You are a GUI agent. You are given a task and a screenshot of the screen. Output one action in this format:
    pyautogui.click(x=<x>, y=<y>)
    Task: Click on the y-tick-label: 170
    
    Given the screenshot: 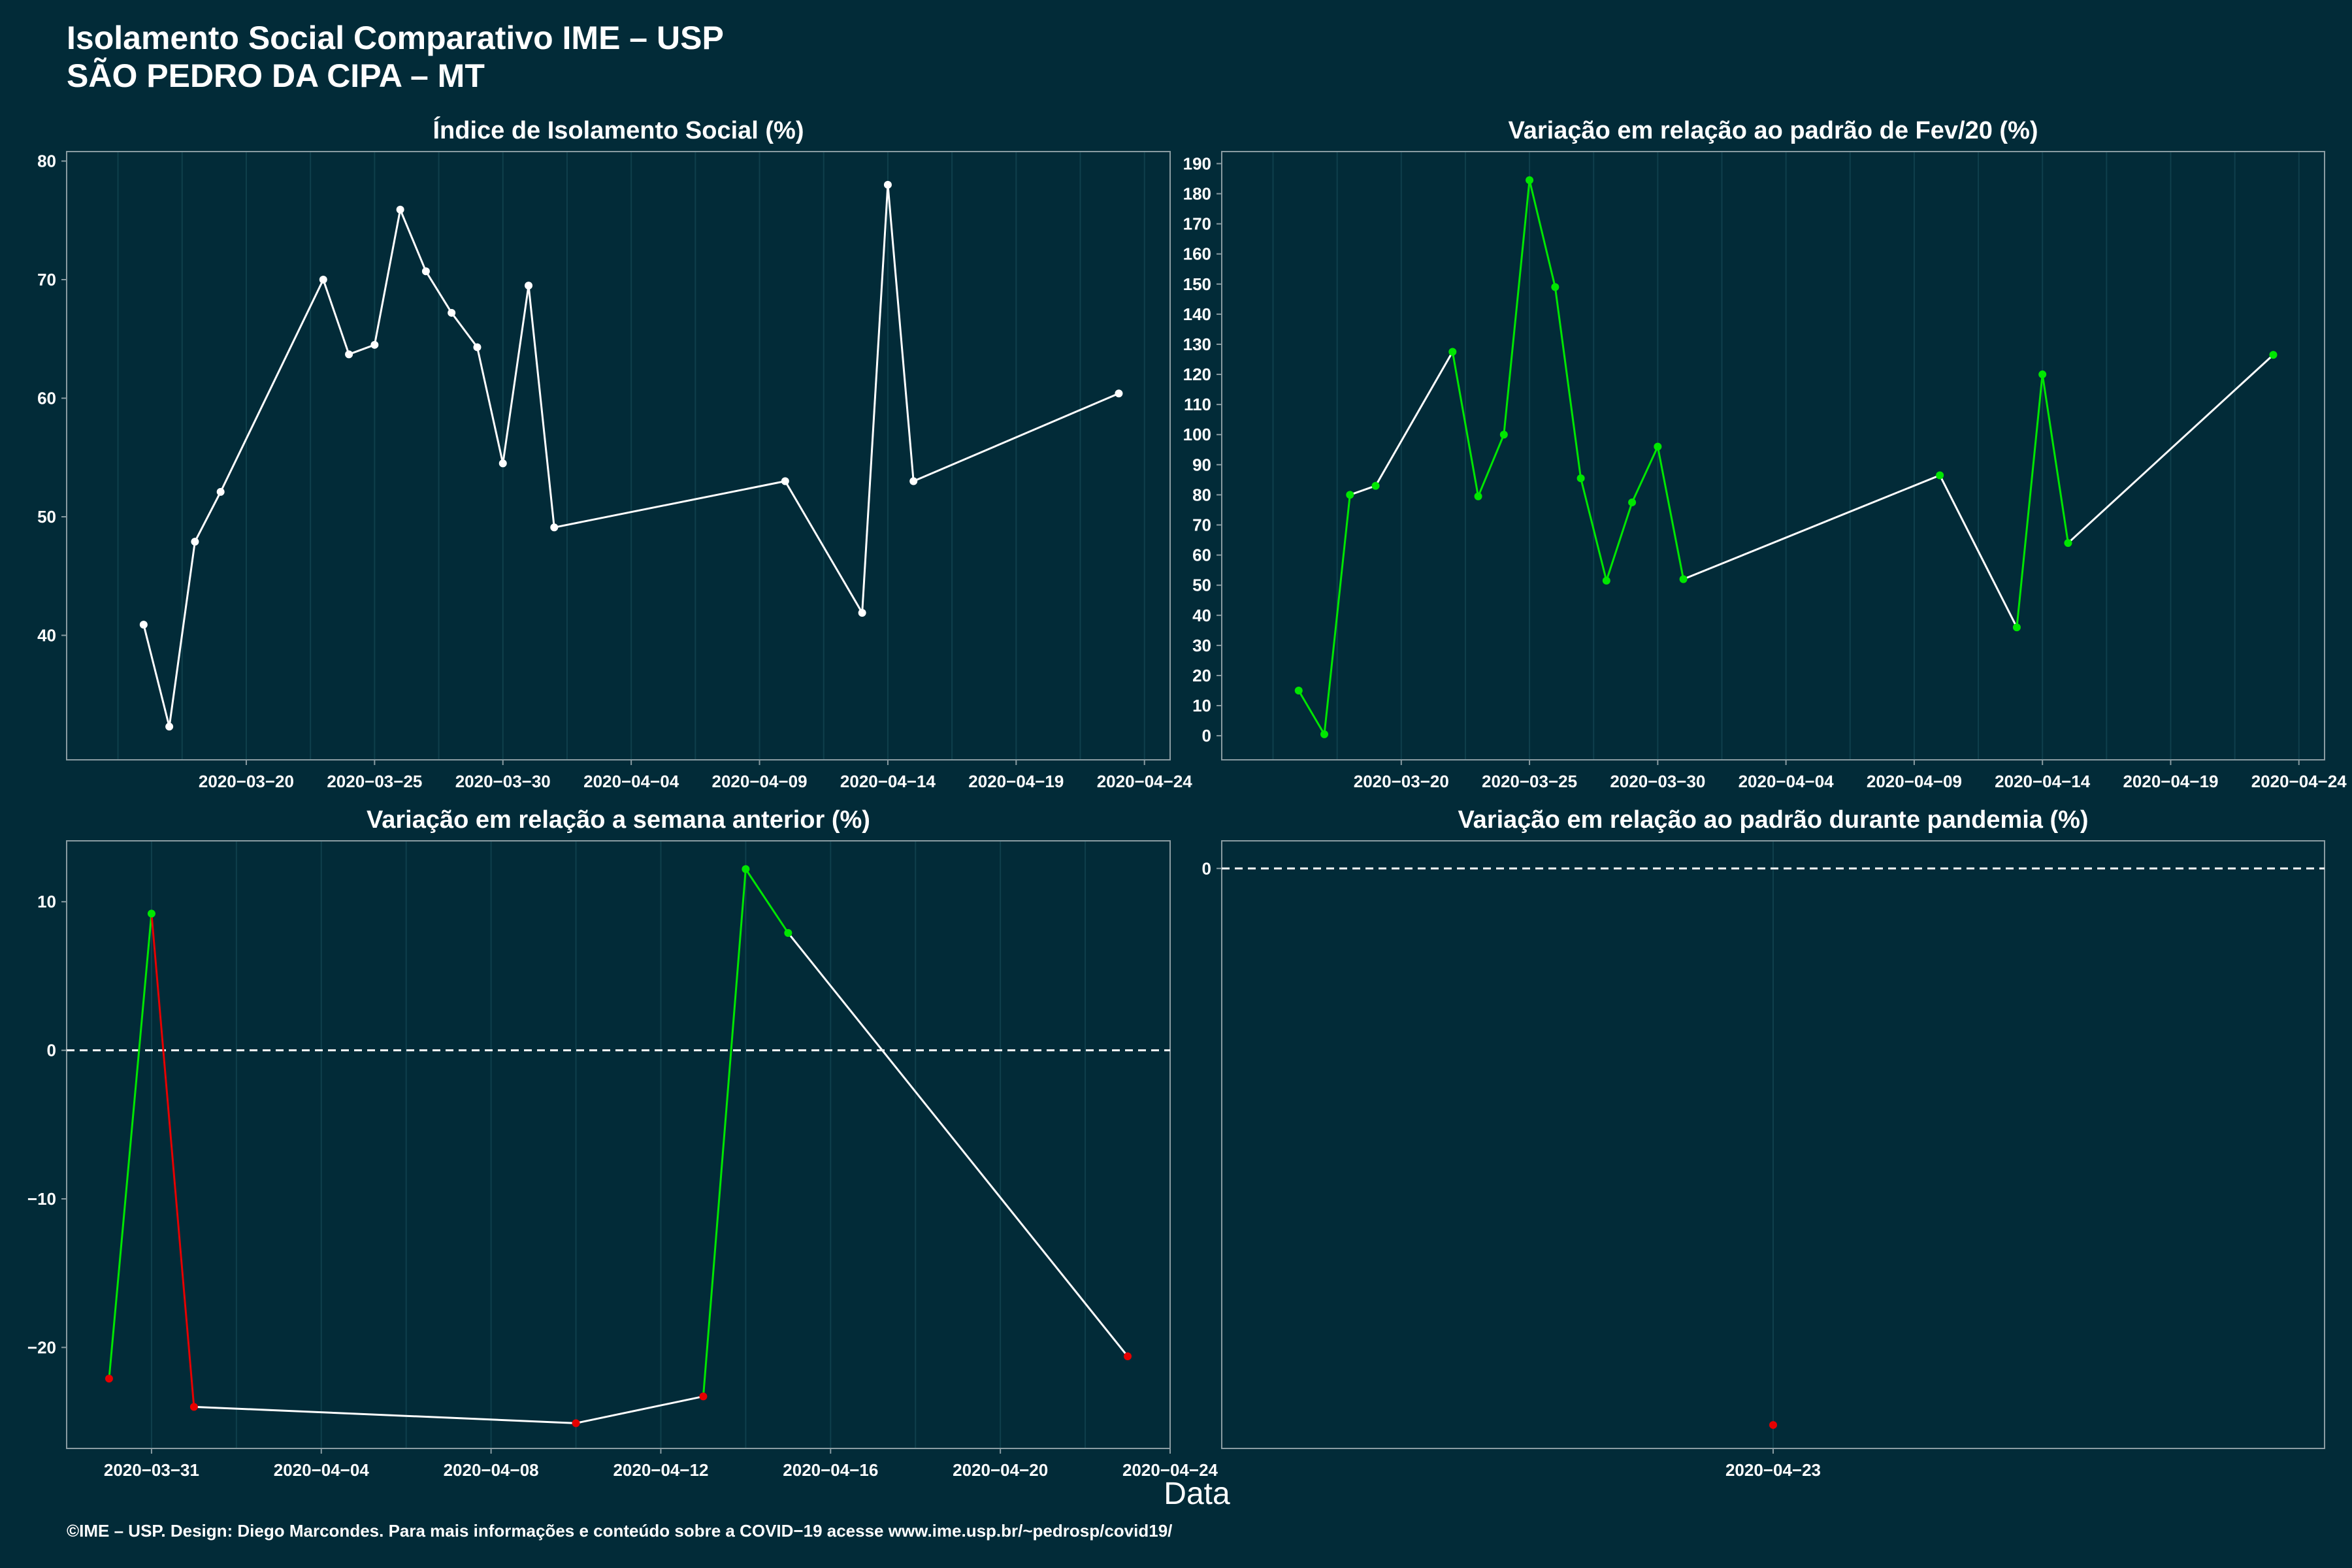 What is the action you would take?
    pyautogui.click(x=1197, y=224)
    